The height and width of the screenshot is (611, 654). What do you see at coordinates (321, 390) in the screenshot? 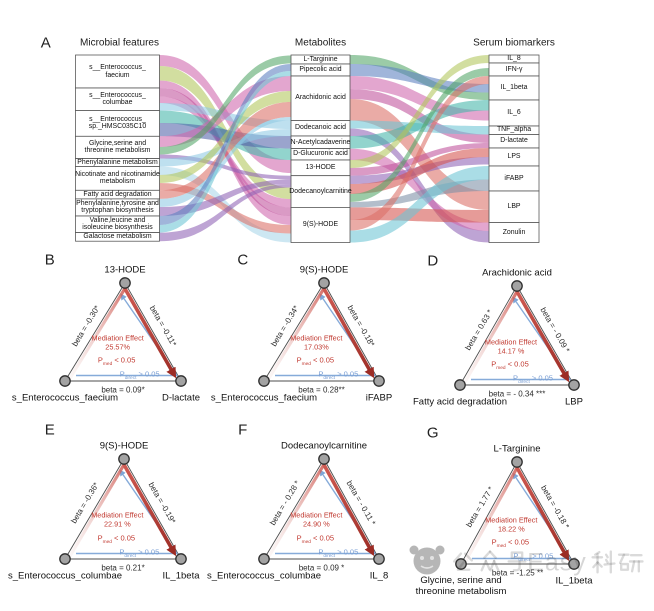
I see `beta-bottom-label: beta = 0.28**` at bounding box center [321, 390].